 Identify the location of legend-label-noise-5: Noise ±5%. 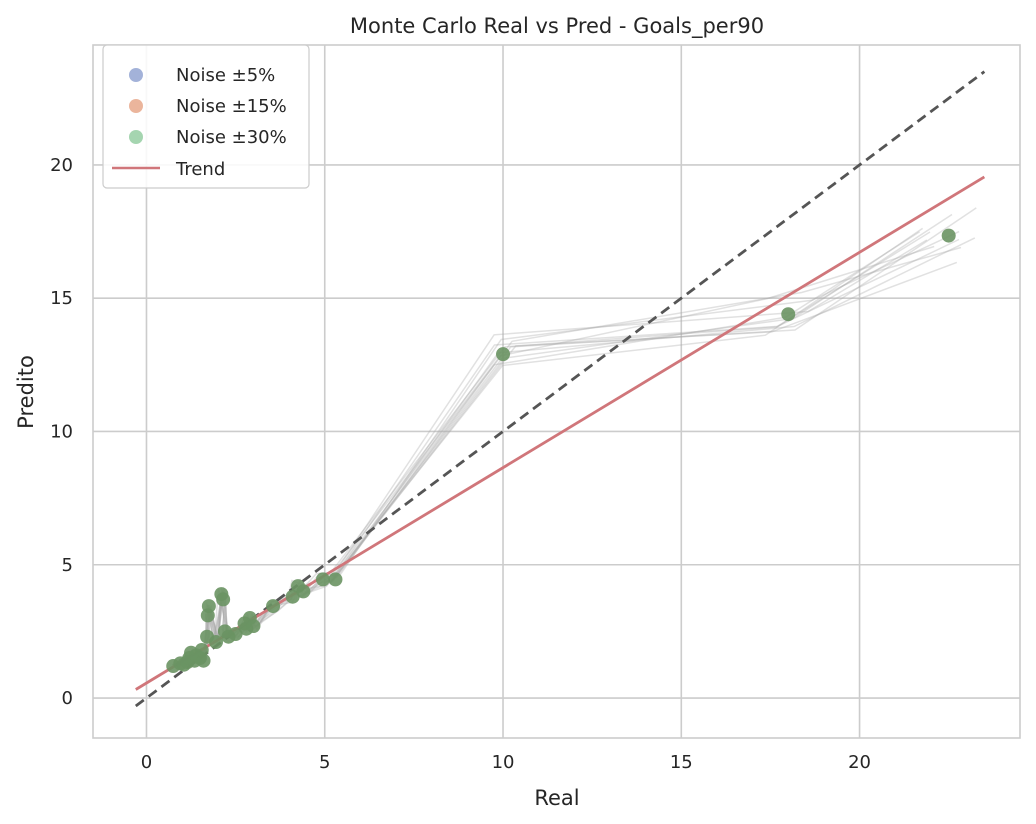
(225, 75).